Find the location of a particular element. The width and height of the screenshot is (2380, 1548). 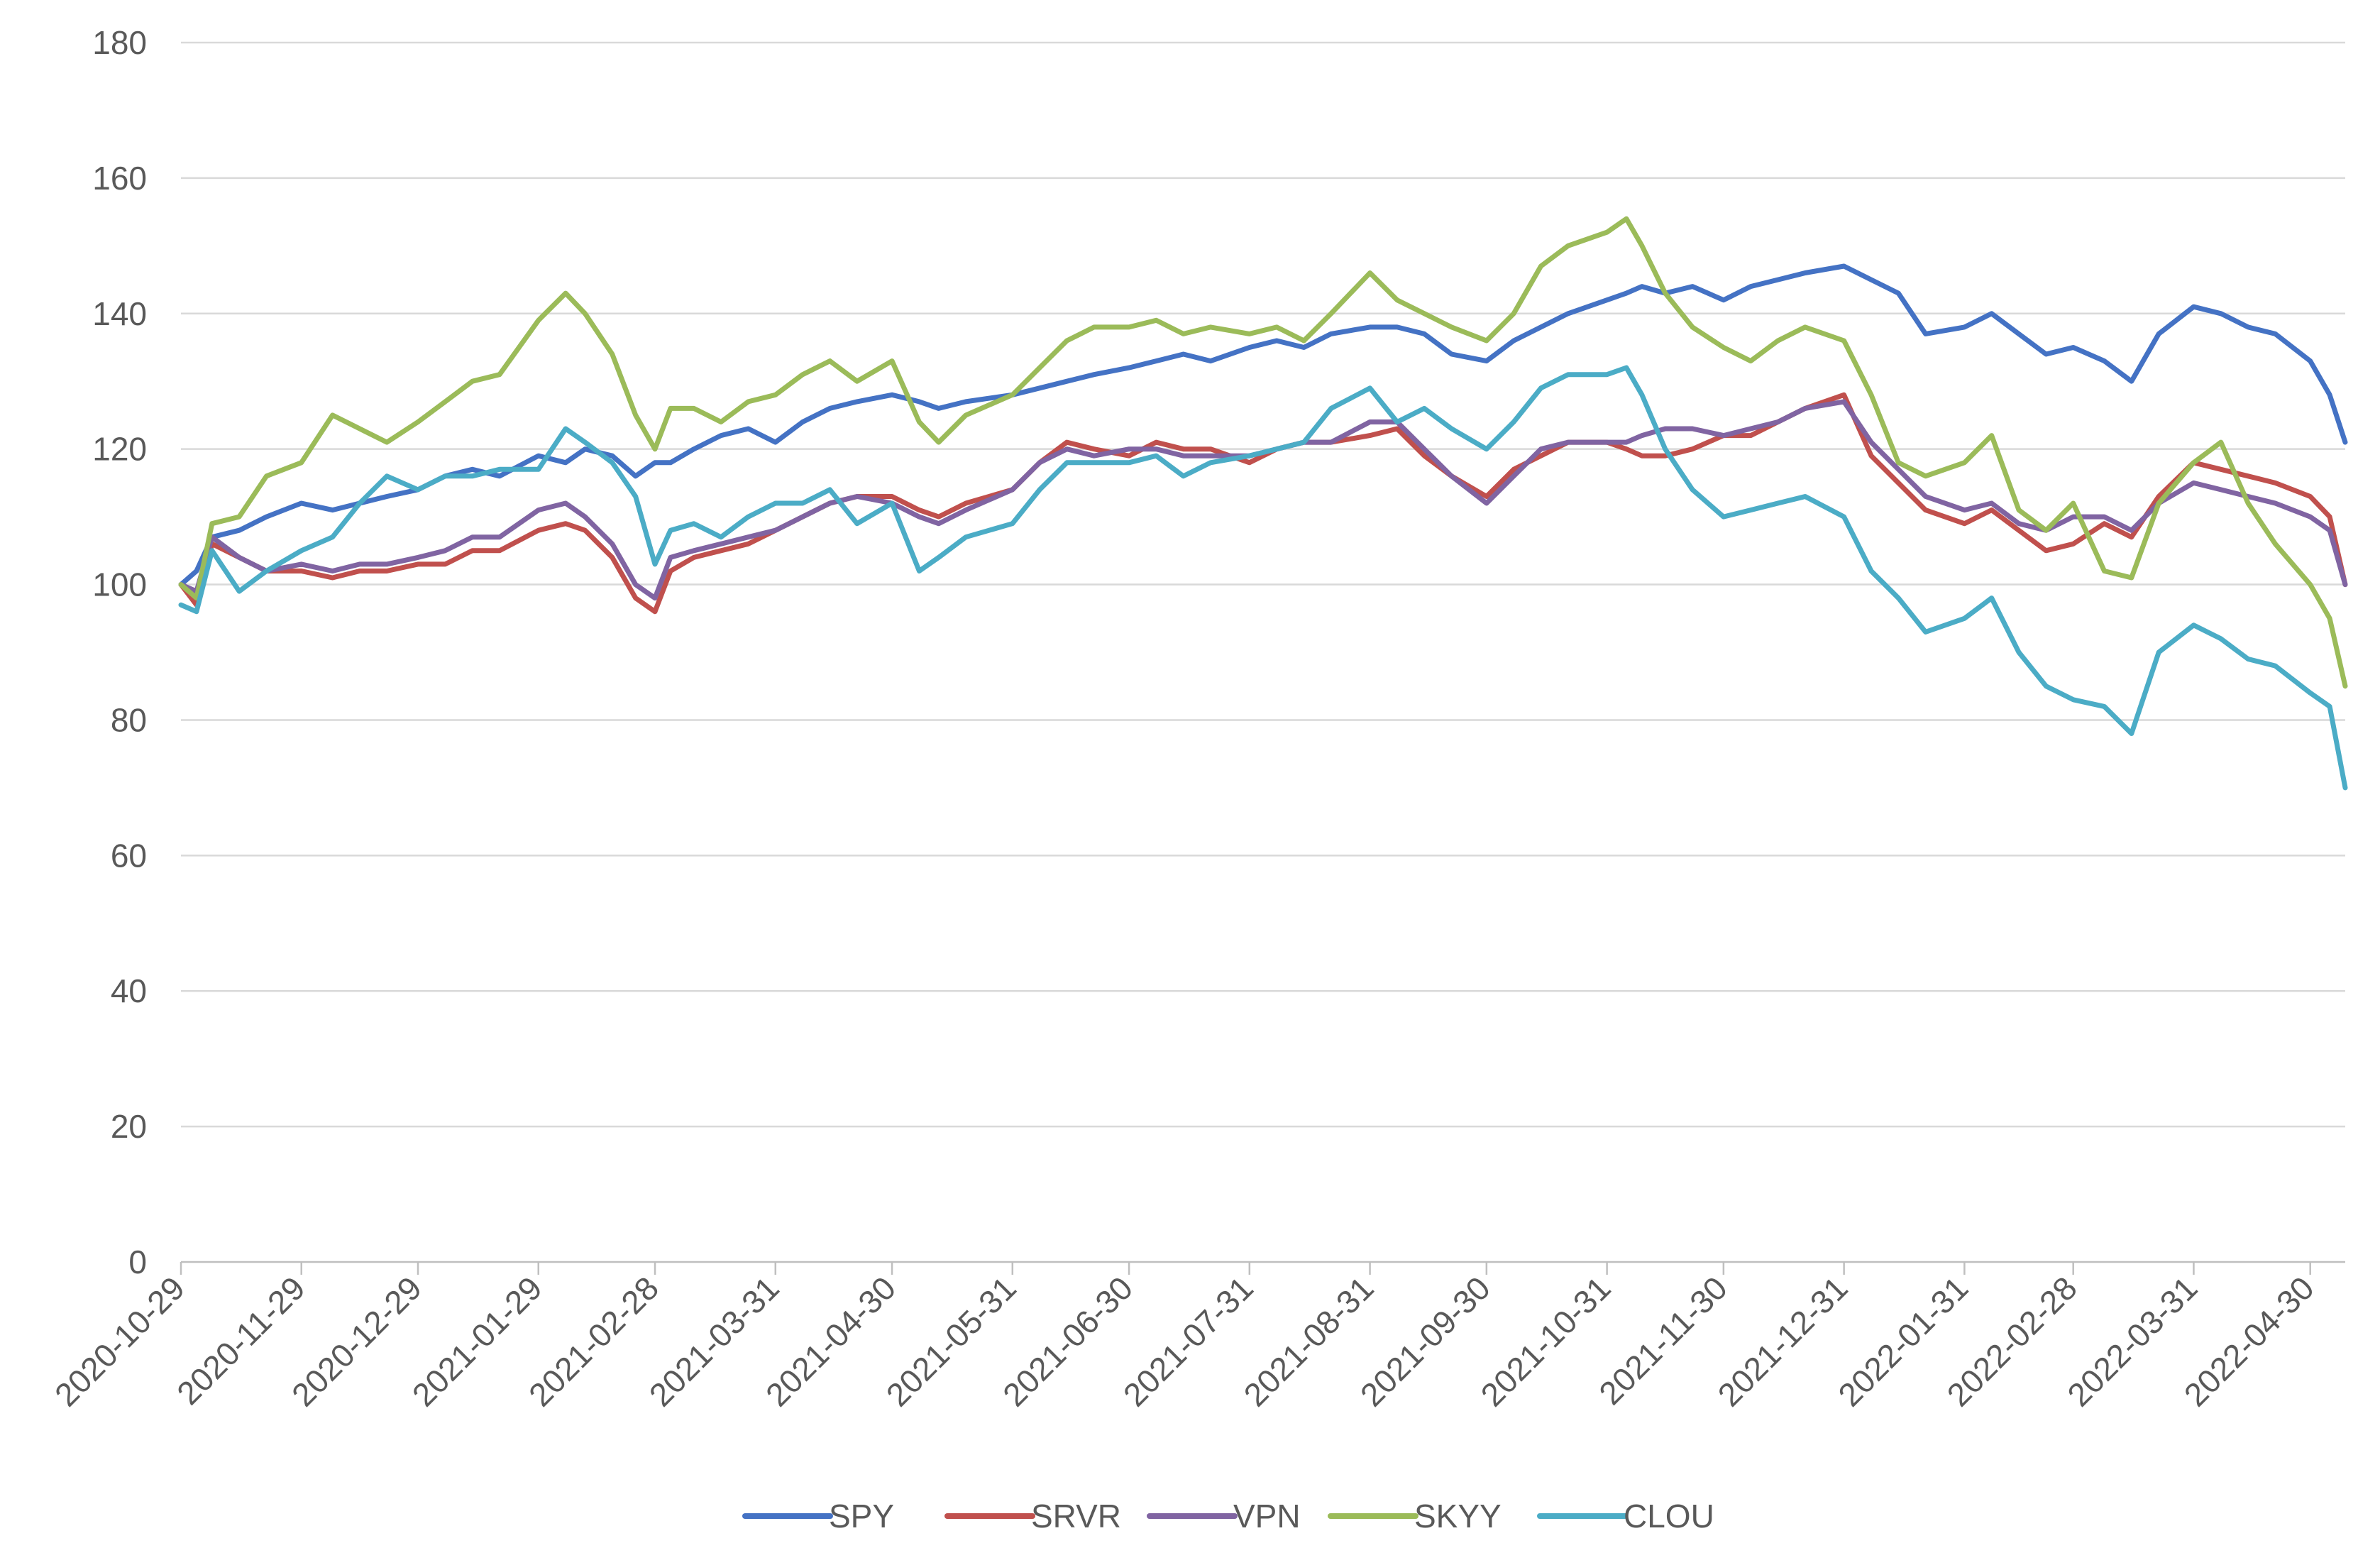

legend-item-clou: CLOU is located at coordinates (1625, 1516).